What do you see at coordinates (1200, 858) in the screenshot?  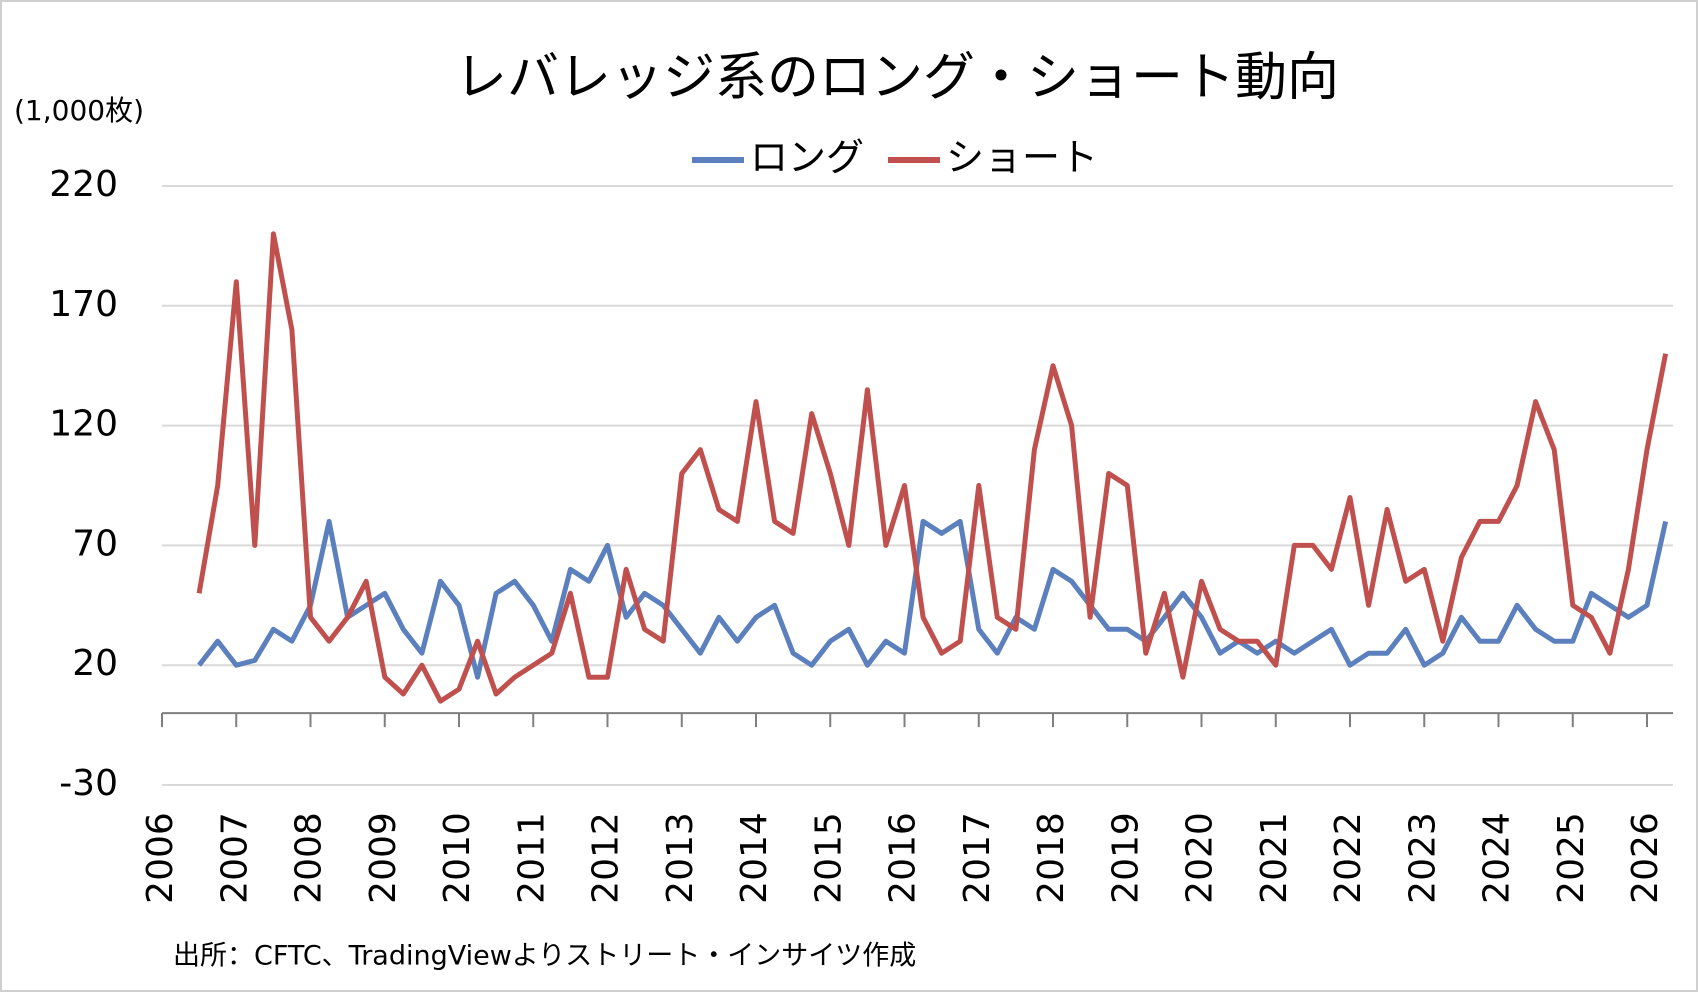 I see `x-tick-label: 2020` at bounding box center [1200, 858].